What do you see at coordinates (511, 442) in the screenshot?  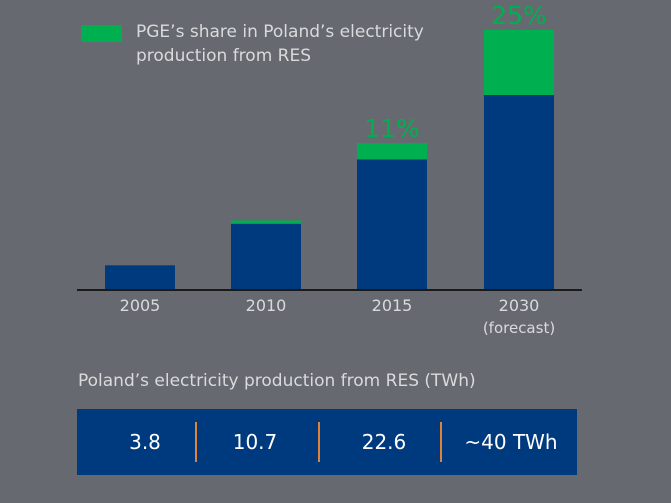 I see `summary-value-2030: ~40 TWh` at bounding box center [511, 442].